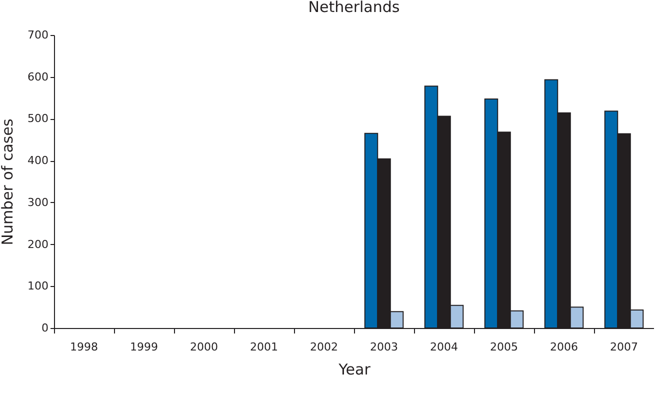 The image size is (671, 404). I want to click on x-tick-label: 2004, so click(444, 347).